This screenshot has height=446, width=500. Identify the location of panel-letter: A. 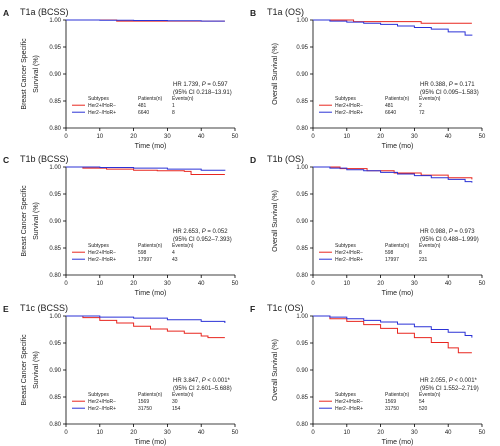
(6, 13).